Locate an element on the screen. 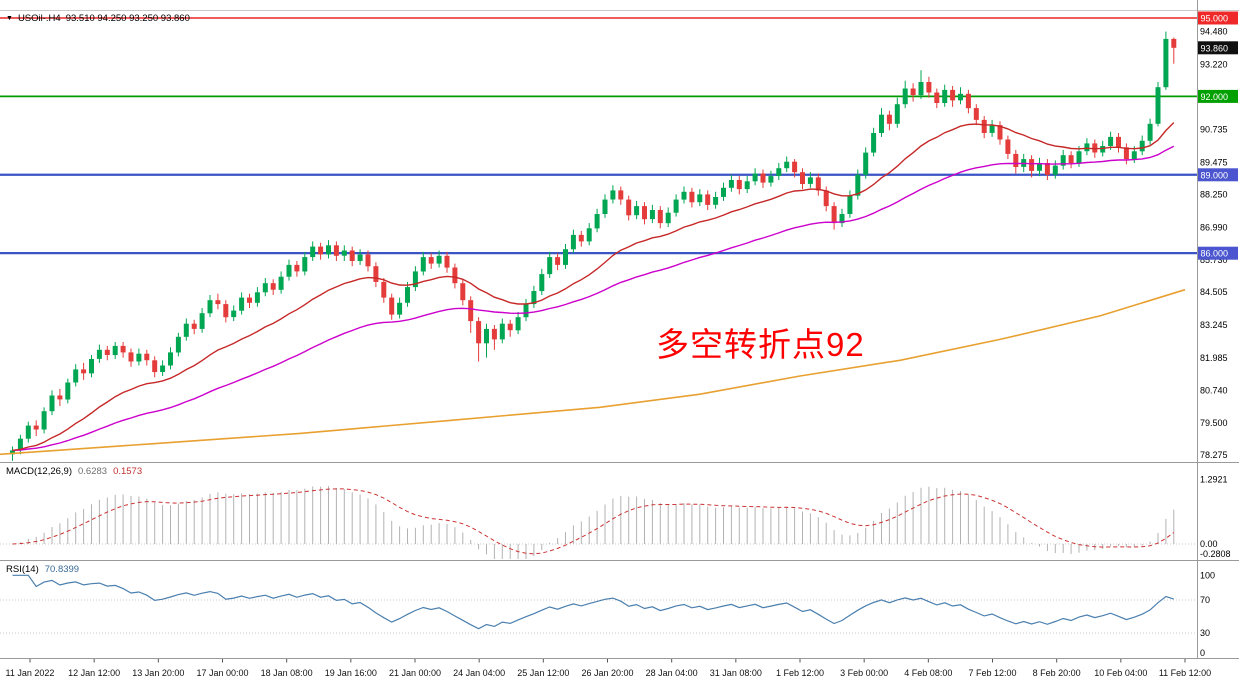 The image size is (1239, 692). rsi-line is located at coordinates (593, 602).